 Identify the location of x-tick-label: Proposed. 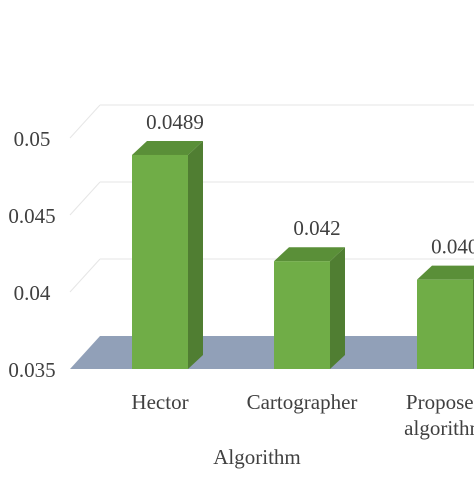
(440, 402).